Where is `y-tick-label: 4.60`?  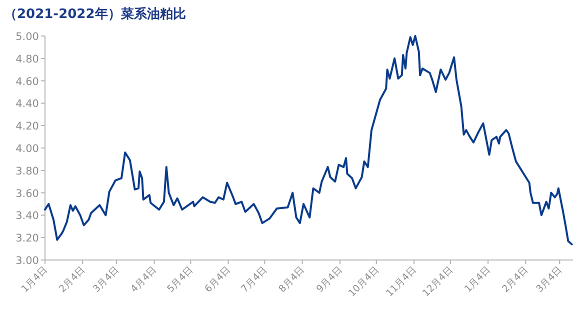 y-tick-label: 4.60 is located at coordinates (27, 82).